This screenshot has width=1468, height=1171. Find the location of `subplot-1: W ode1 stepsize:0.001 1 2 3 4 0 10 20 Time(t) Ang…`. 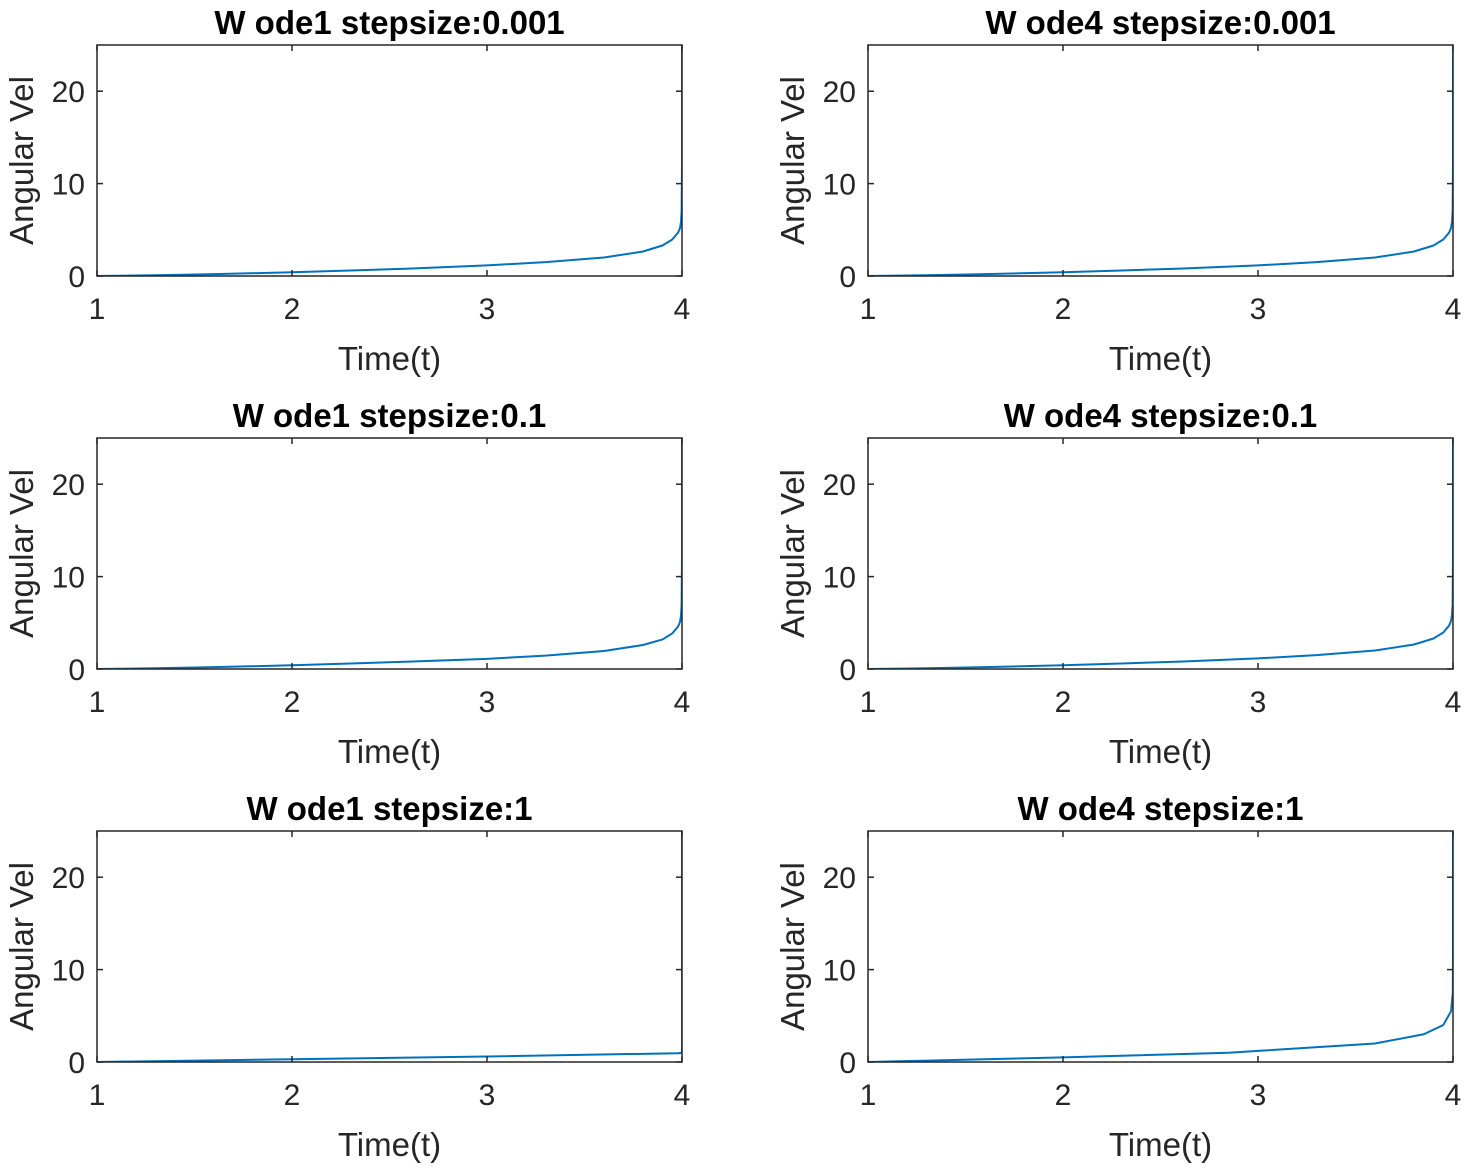

subplot-1: W ode1 stepsize:0.001 1 2 3 4 0 10 20 Time(t) Ang… is located at coordinates (346, 190).